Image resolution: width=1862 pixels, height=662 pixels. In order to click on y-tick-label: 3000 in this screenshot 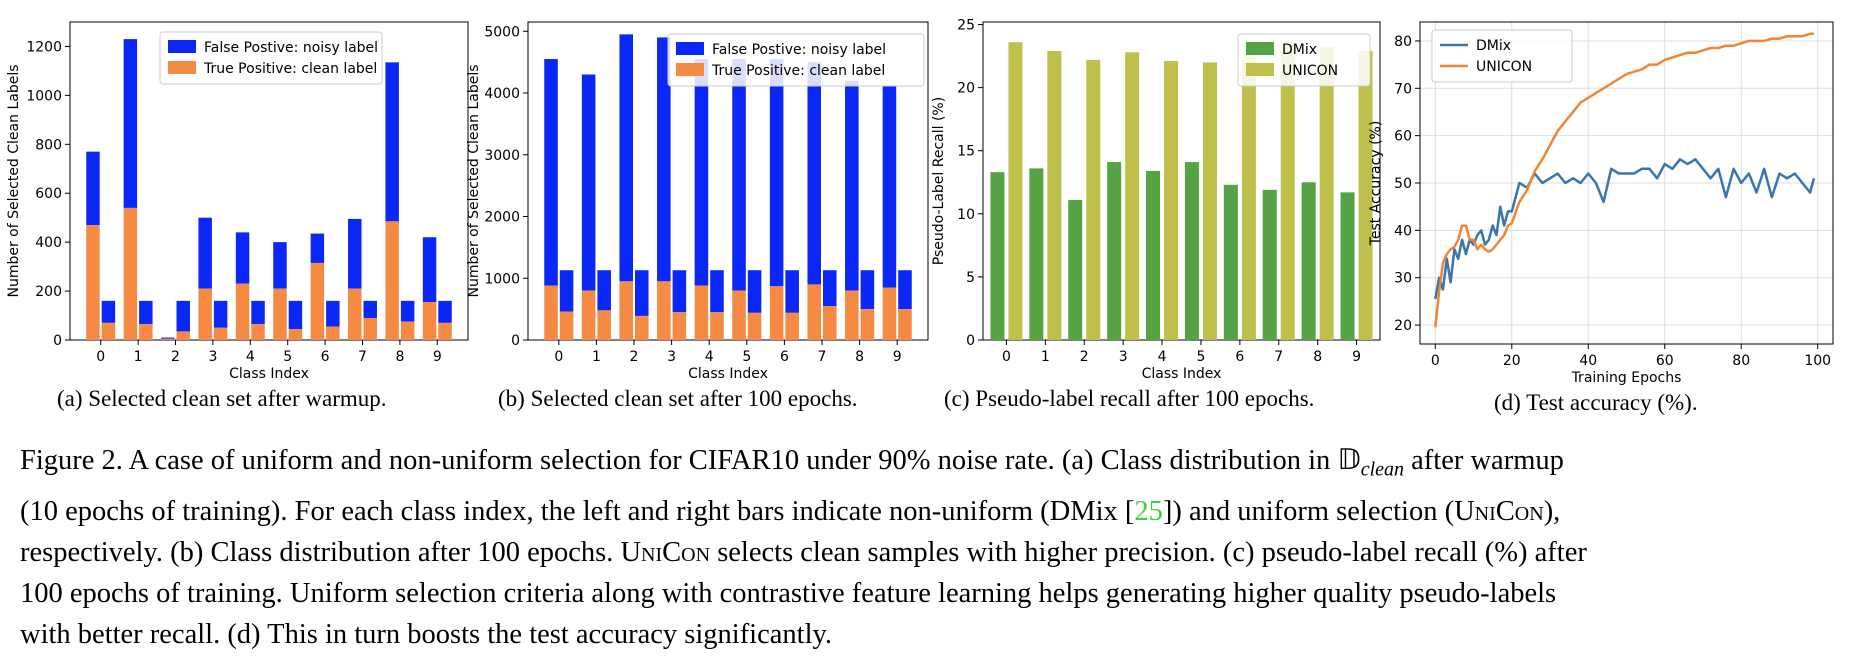, I will do `click(502, 156)`.